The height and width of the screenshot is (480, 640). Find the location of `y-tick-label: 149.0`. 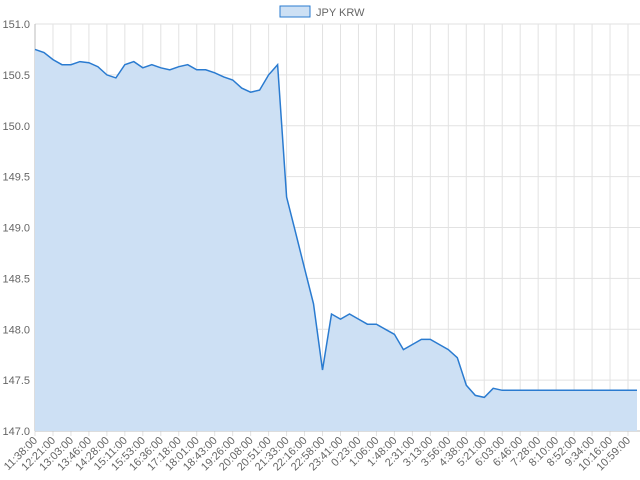

y-tick-label: 149.0 is located at coordinates (16, 229).